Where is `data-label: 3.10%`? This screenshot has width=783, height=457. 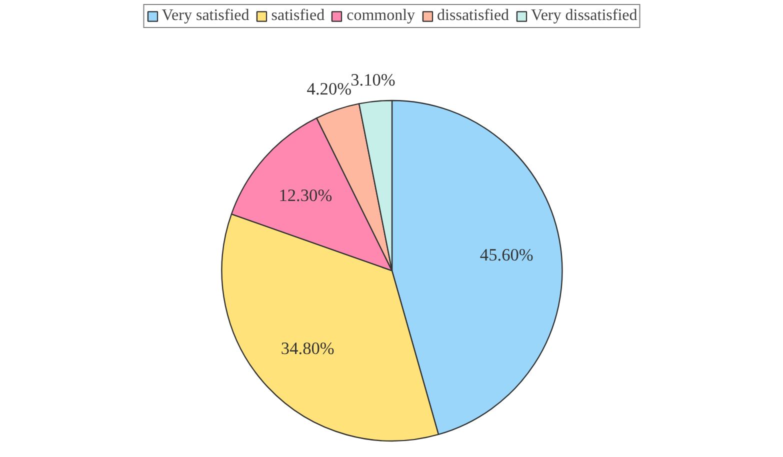 data-label: 3.10% is located at coordinates (373, 80).